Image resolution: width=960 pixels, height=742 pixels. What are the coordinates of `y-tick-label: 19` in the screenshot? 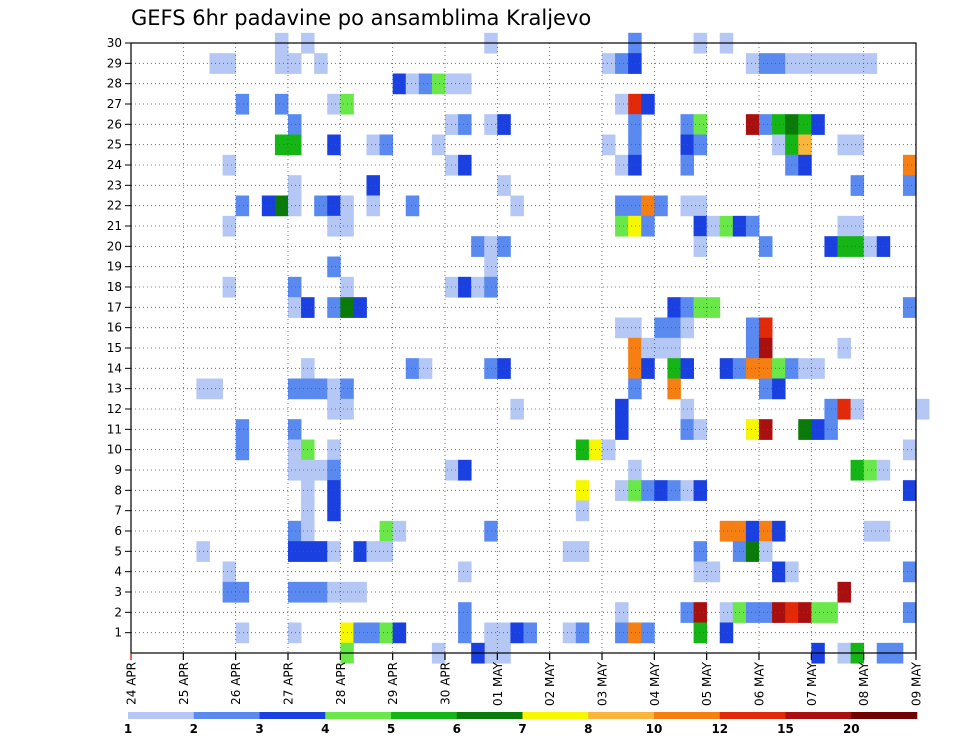 It's located at (114, 267).